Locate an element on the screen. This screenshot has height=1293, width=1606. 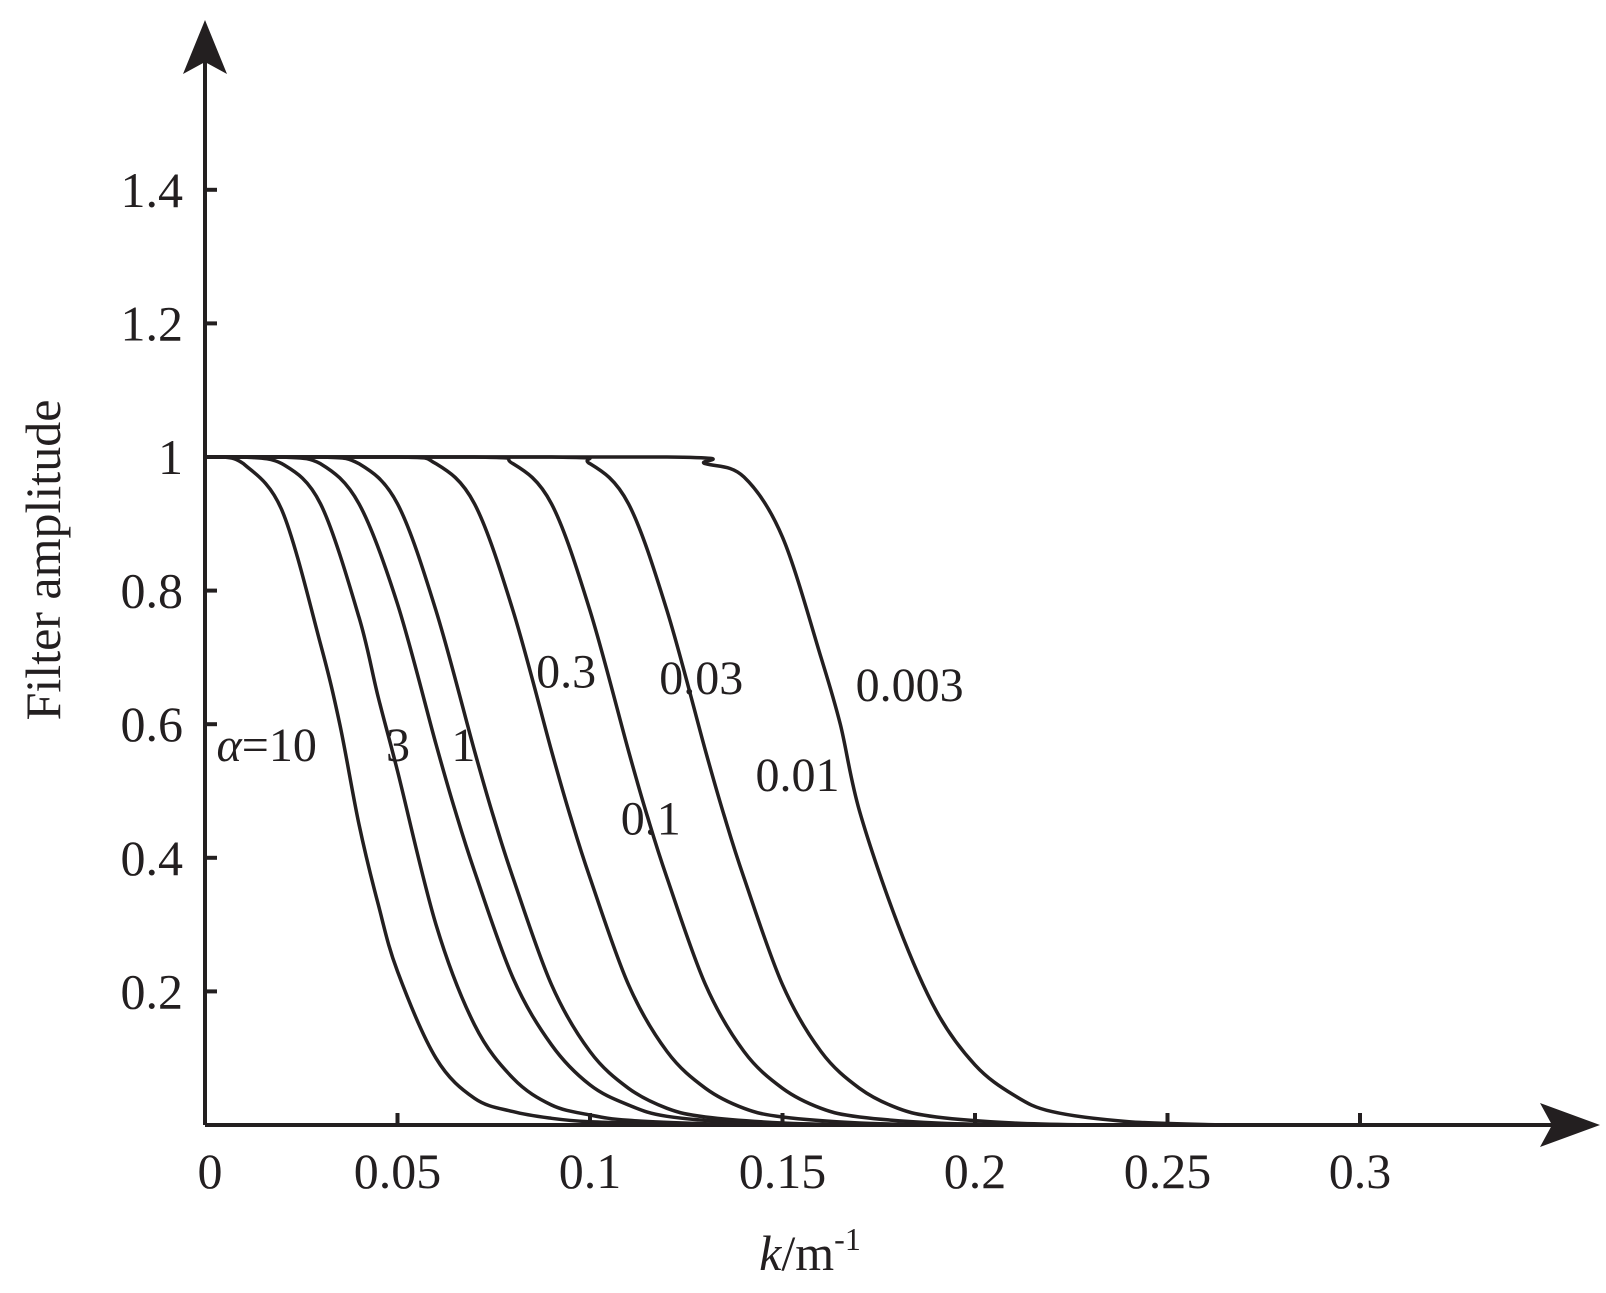
y-ticks: 0.2 0.4 0.6 0.8 1 1.2 1.4 is located at coordinates (169, 590).